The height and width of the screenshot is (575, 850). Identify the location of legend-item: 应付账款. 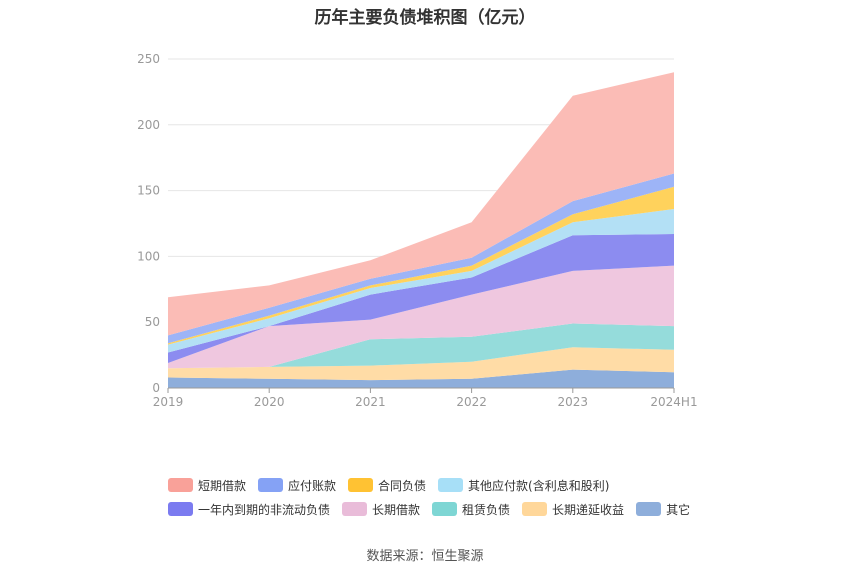
(297, 485).